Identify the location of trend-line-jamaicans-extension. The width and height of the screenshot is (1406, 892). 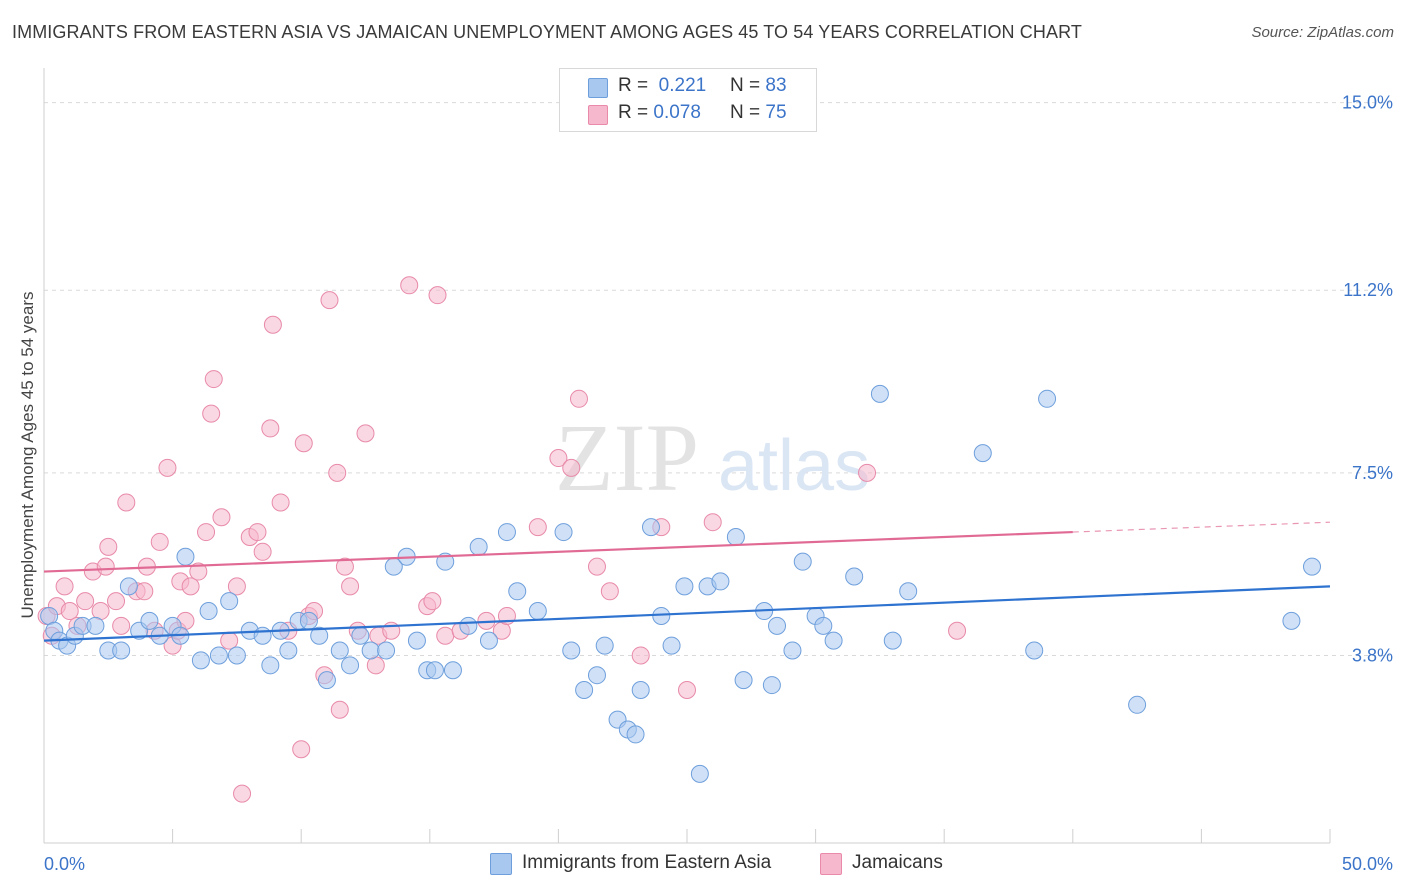
(1201, 527).